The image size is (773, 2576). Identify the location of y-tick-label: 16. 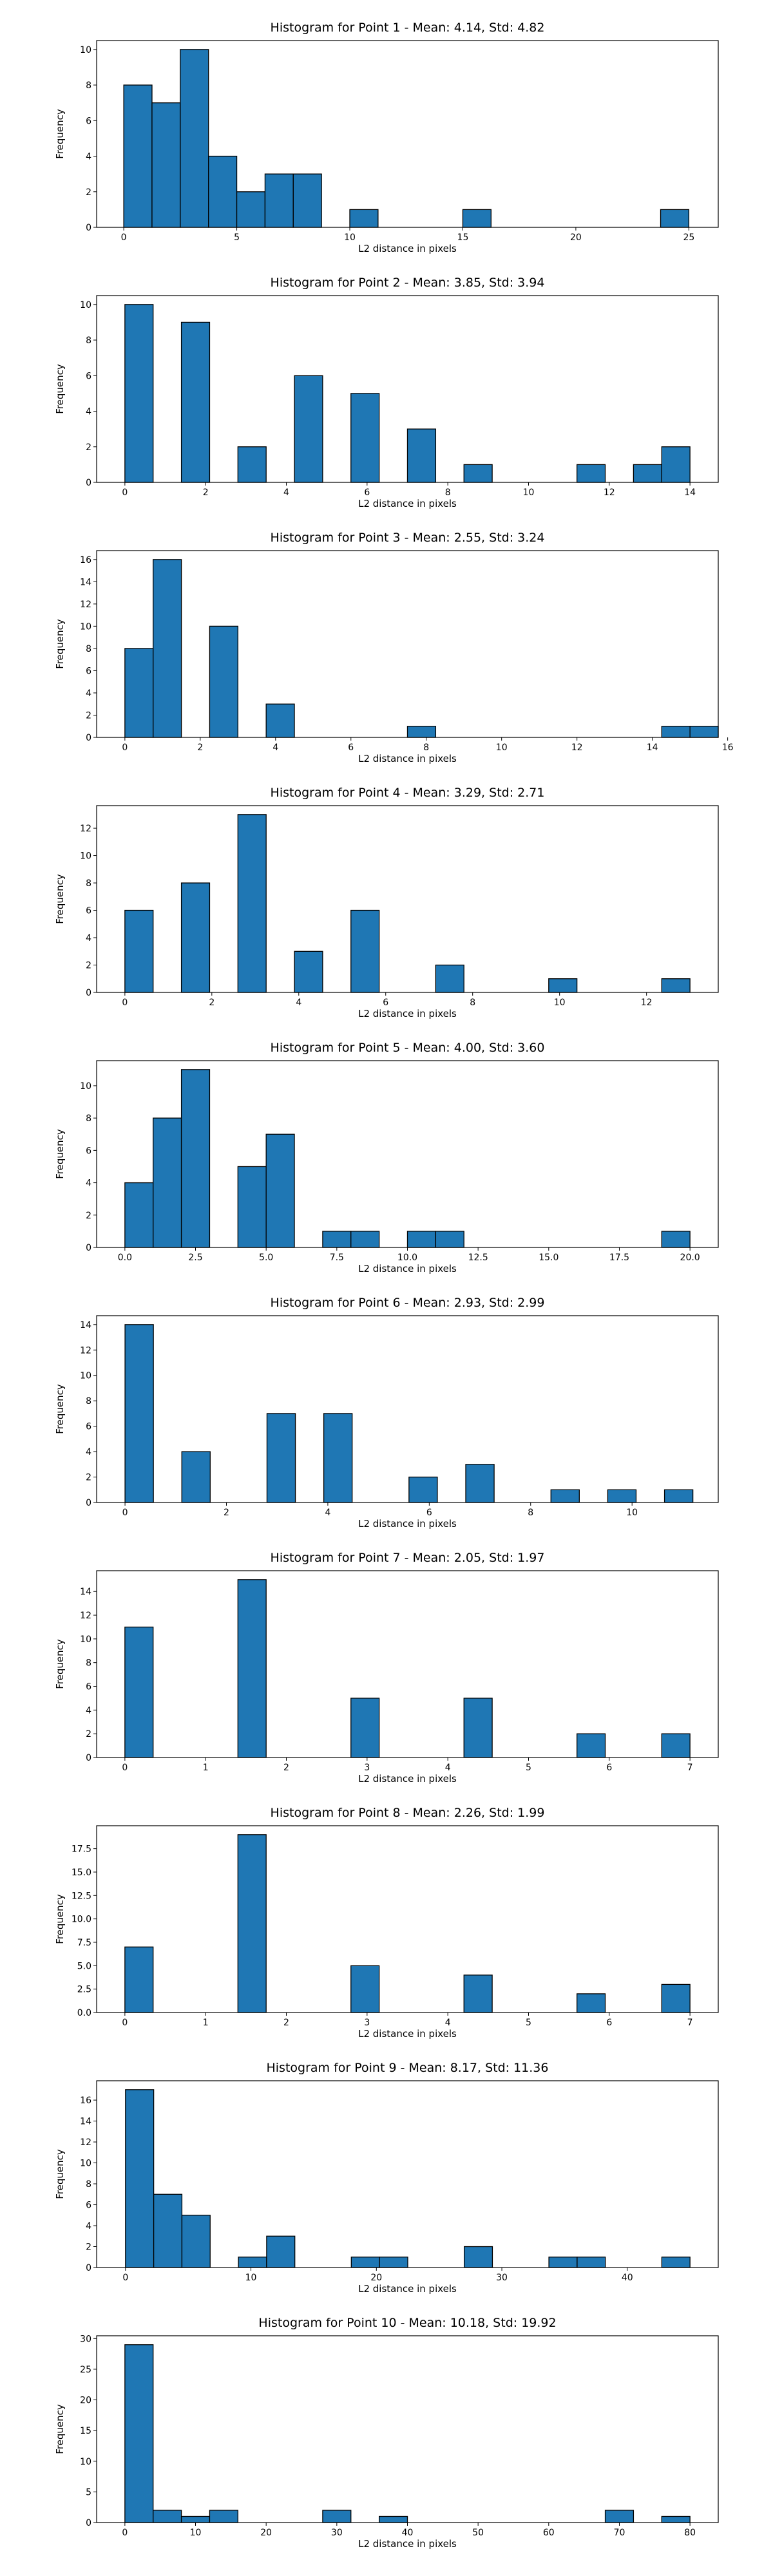
(86, 2101).